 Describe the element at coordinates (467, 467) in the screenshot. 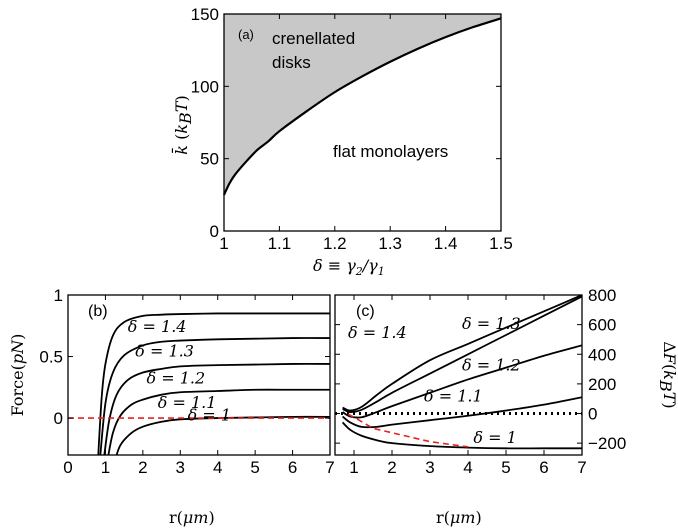

I see `c-xtick-label: 4` at that location.